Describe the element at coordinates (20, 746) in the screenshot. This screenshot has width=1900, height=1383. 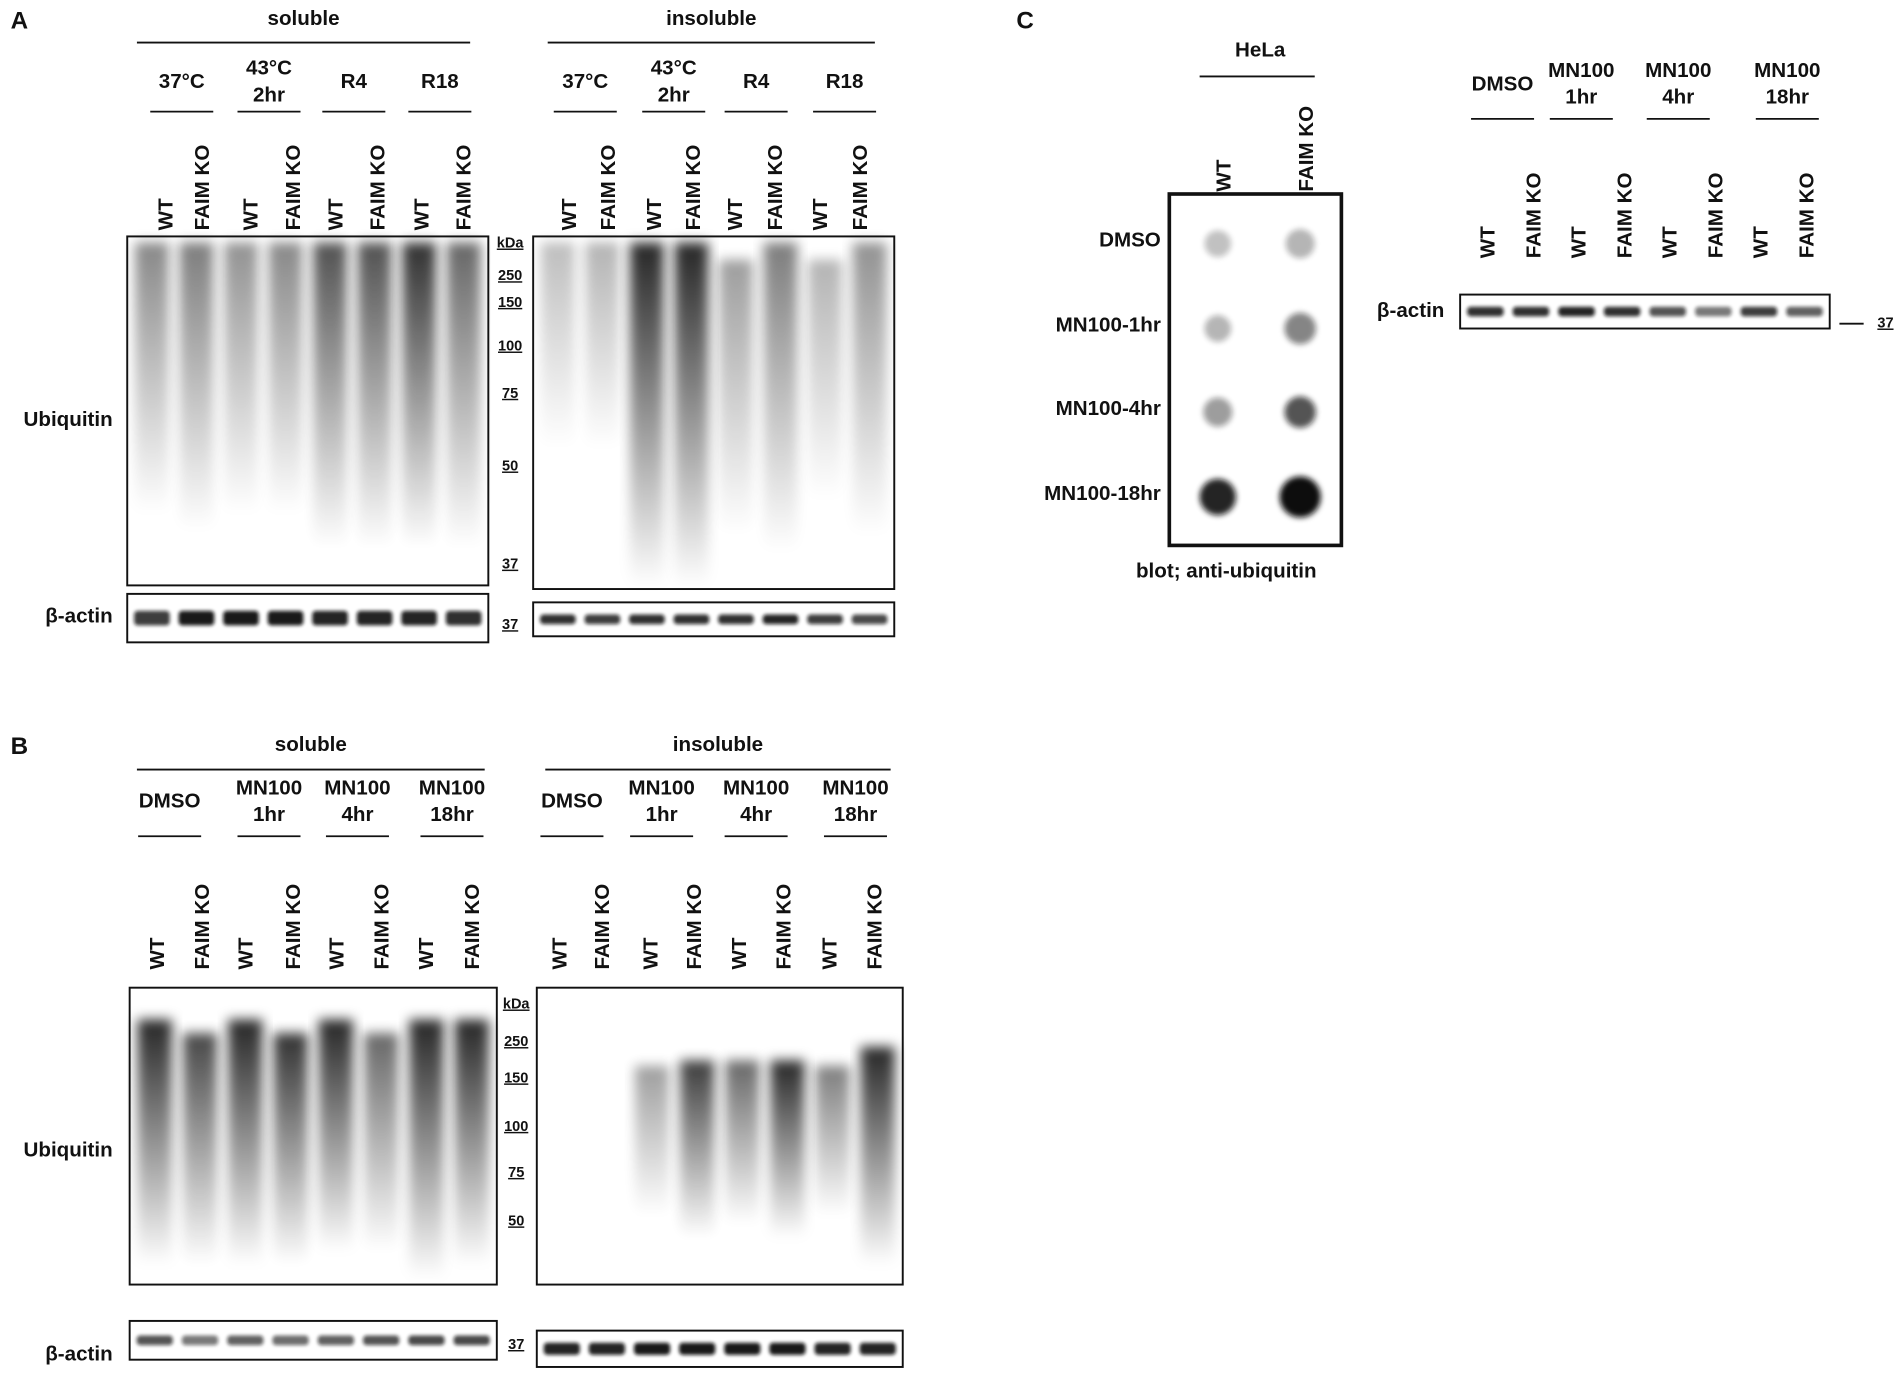
I see `panel-label: B` at that location.